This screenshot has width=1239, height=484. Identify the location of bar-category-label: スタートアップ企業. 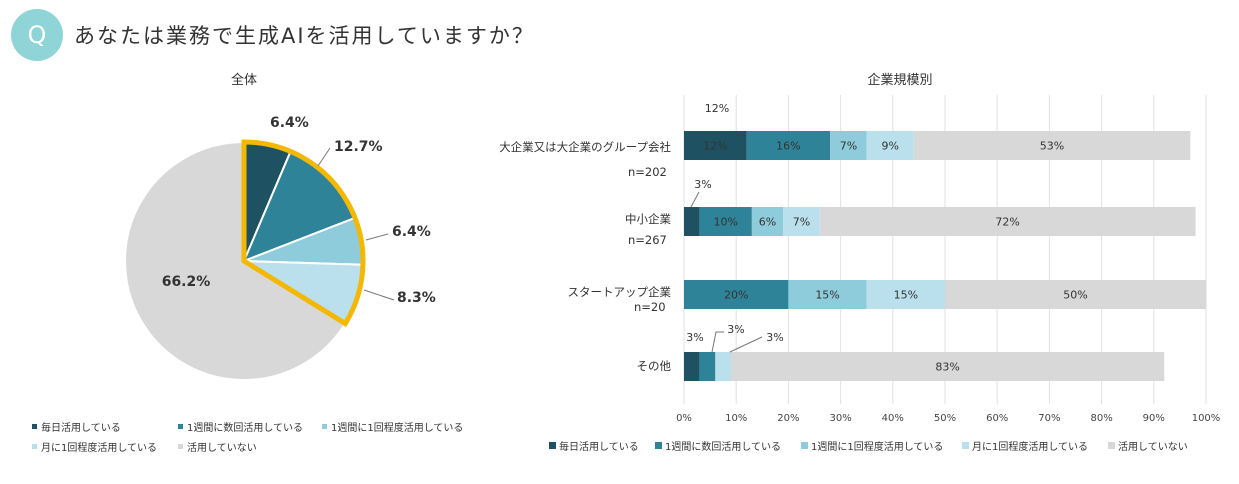
(620, 292).